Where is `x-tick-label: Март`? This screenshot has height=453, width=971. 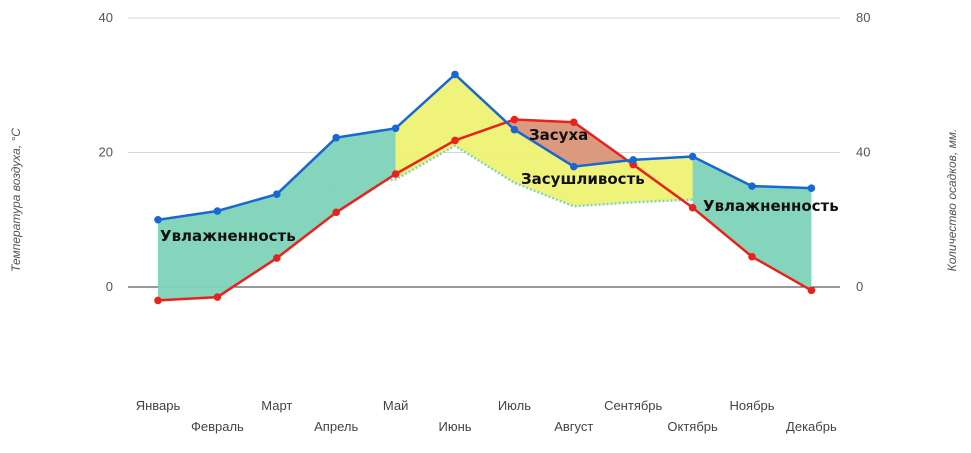
x-tick-label: Март is located at coordinates (276, 405).